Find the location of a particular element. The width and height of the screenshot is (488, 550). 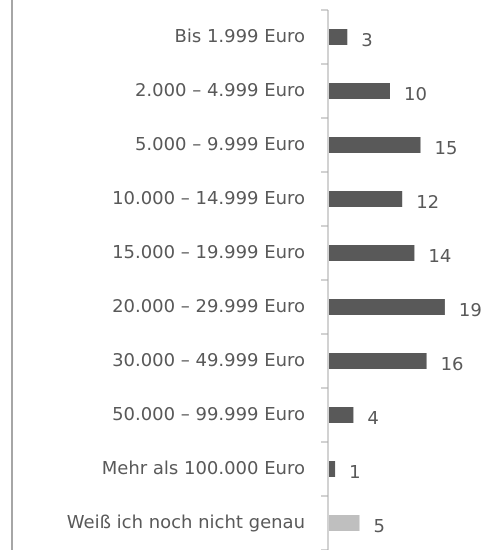

value-label: 14 is located at coordinates (439, 256).